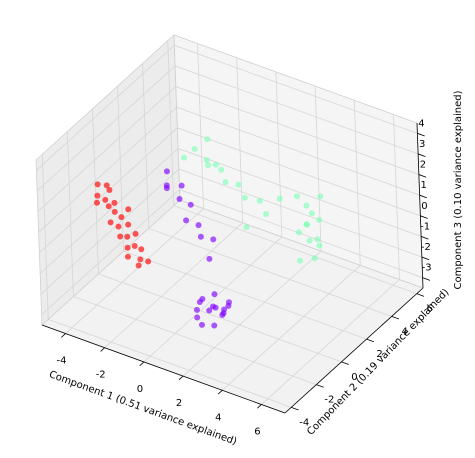 The width and height of the screenshot is (475, 458). I want to click on z-axis-label: Component 3 (0.10 variance explained), so click(458, 189).